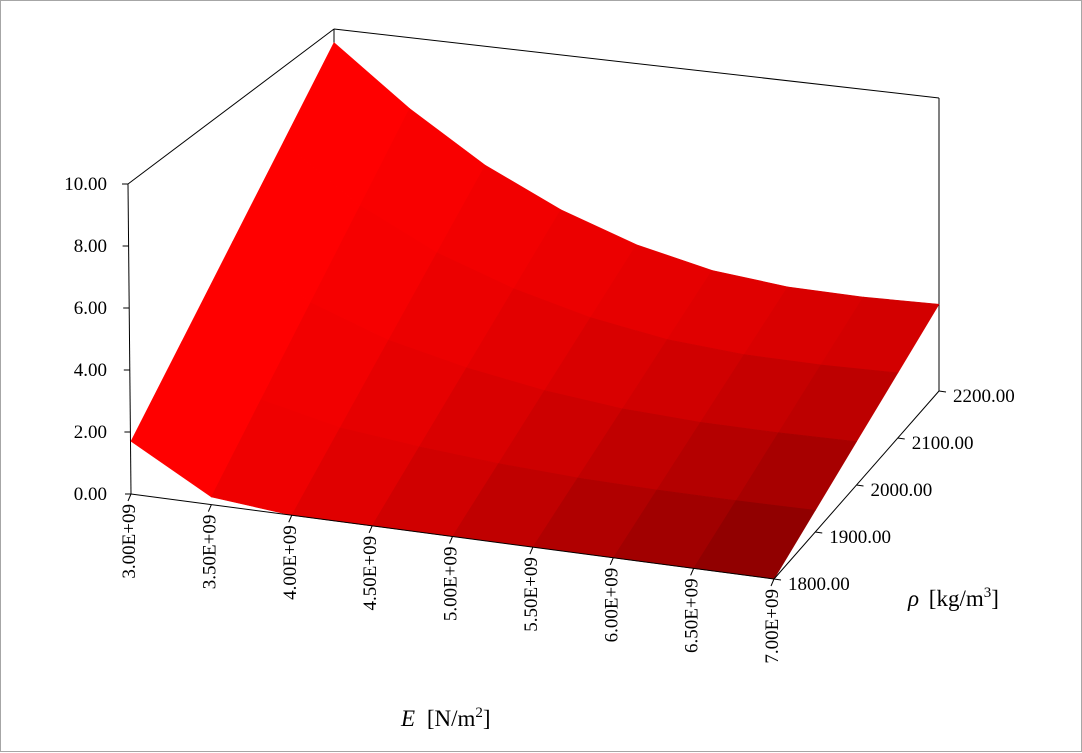 The height and width of the screenshot is (753, 1082). What do you see at coordinates (370, 573) in the screenshot?
I see `x-tick-label: 4.50E+09` at bounding box center [370, 573].